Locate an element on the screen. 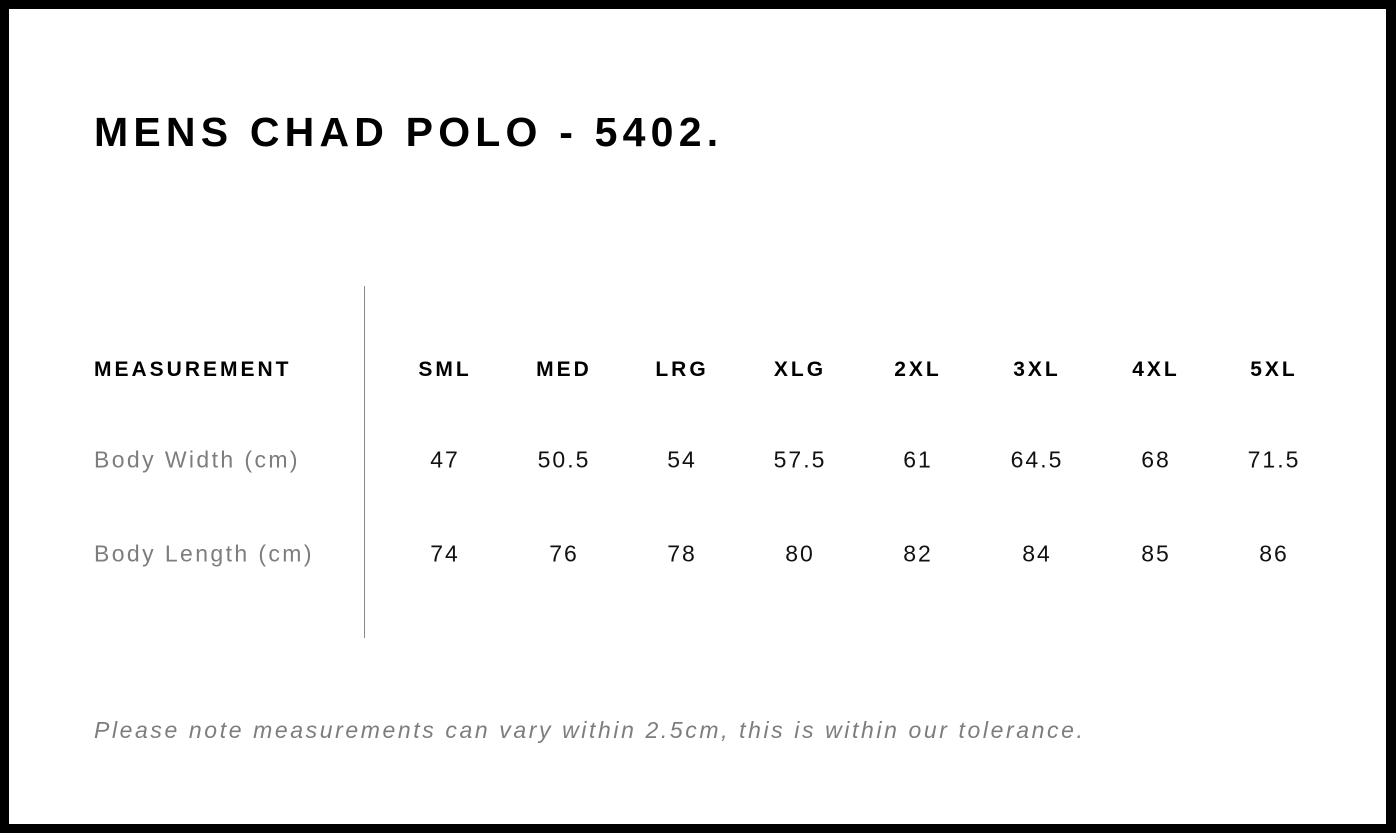 Image resolution: width=1396 pixels, height=833 pixels. table-cell: 71.5 is located at coordinates (1274, 459).